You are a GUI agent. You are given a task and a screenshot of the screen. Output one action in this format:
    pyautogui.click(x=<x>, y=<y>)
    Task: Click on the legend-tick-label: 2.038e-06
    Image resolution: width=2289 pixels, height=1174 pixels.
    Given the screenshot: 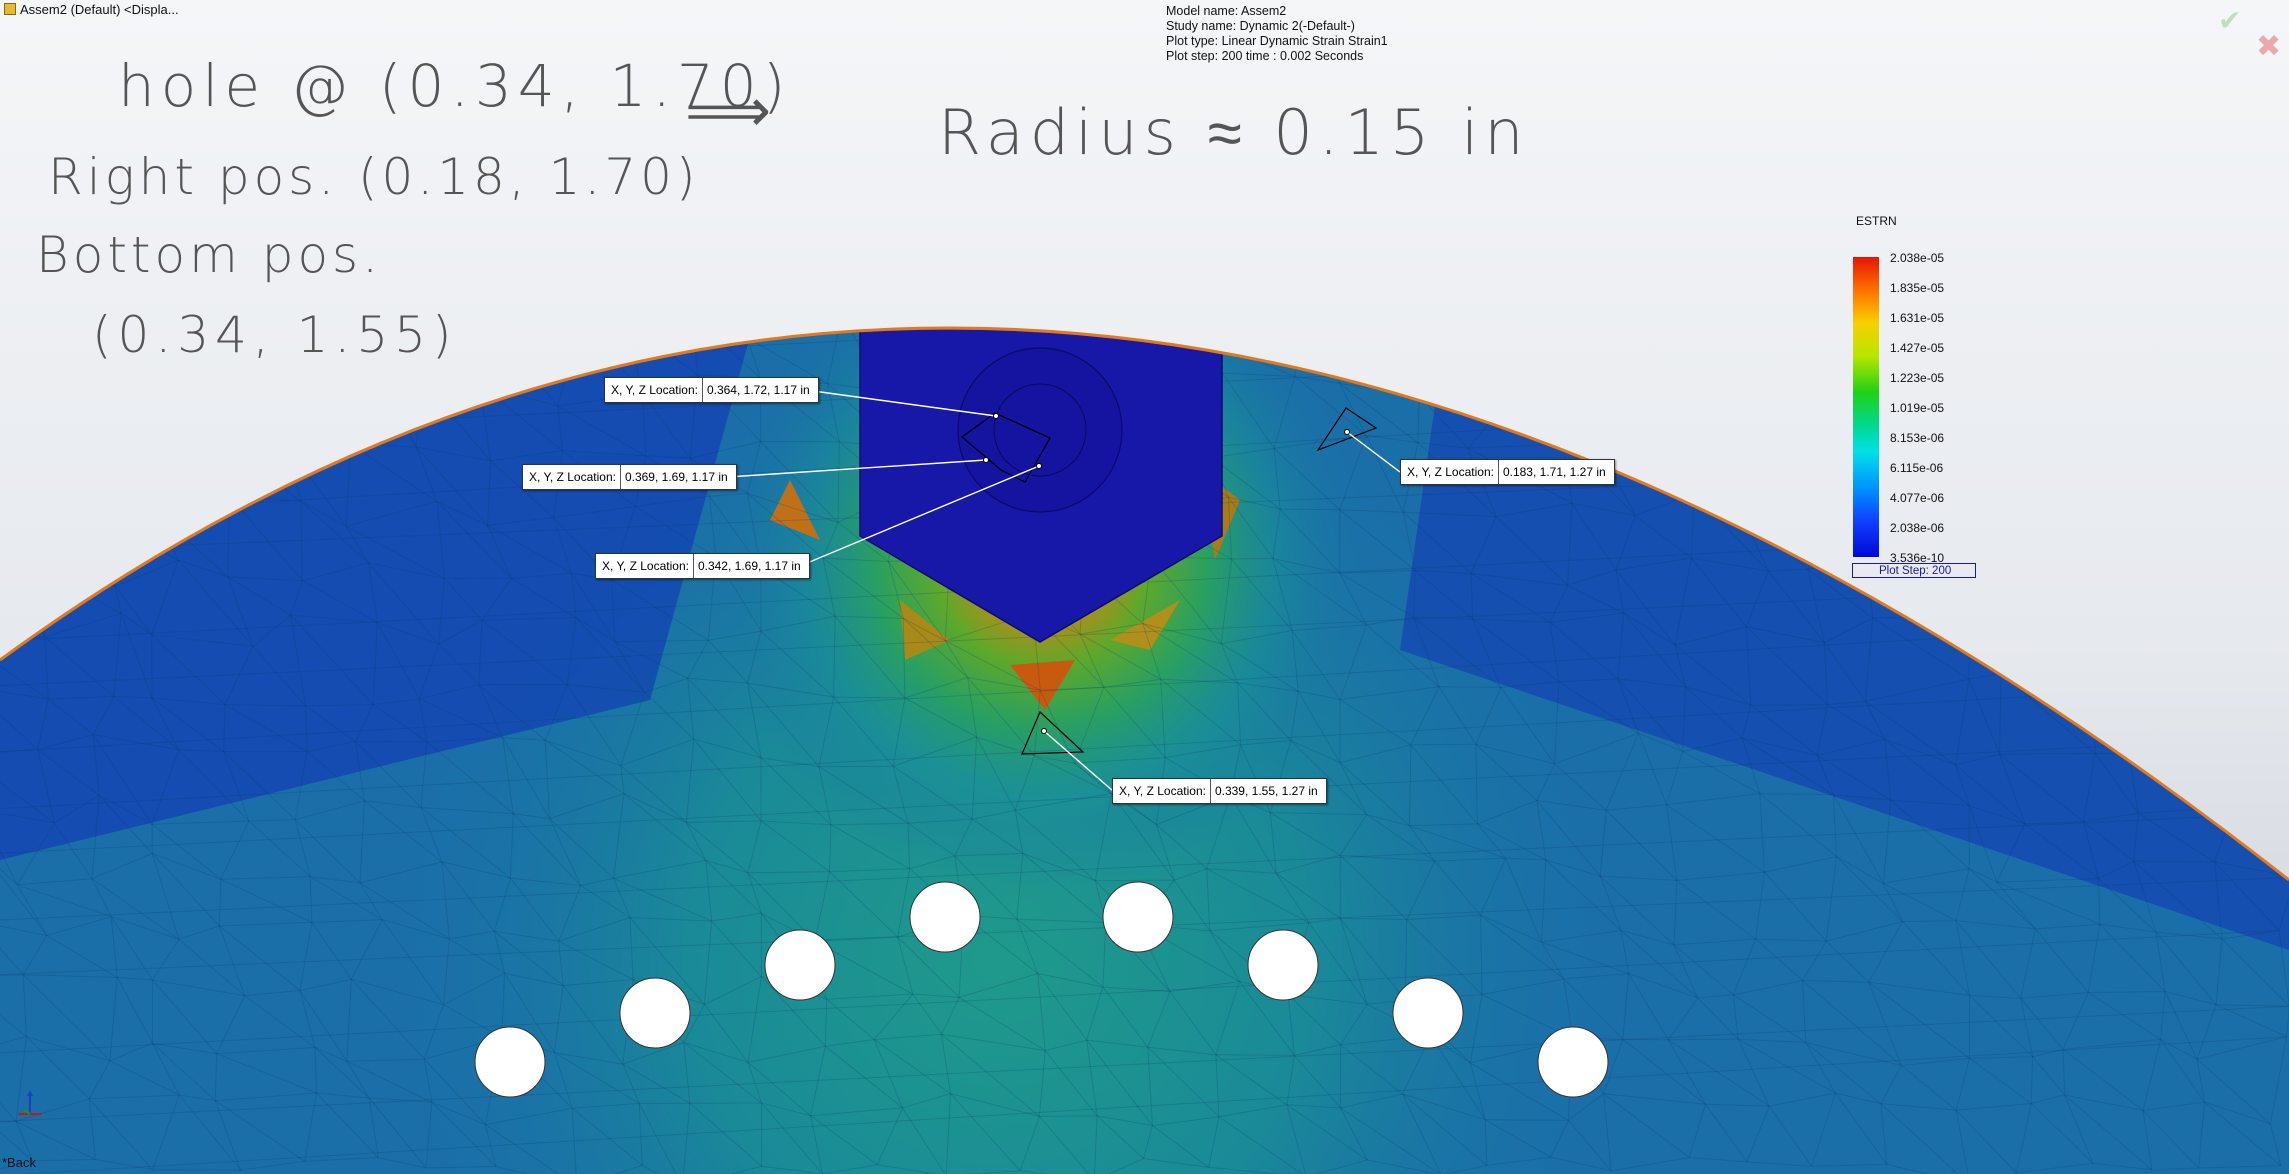 What is the action you would take?
    pyautogui.click(x=1917, y=528)
    